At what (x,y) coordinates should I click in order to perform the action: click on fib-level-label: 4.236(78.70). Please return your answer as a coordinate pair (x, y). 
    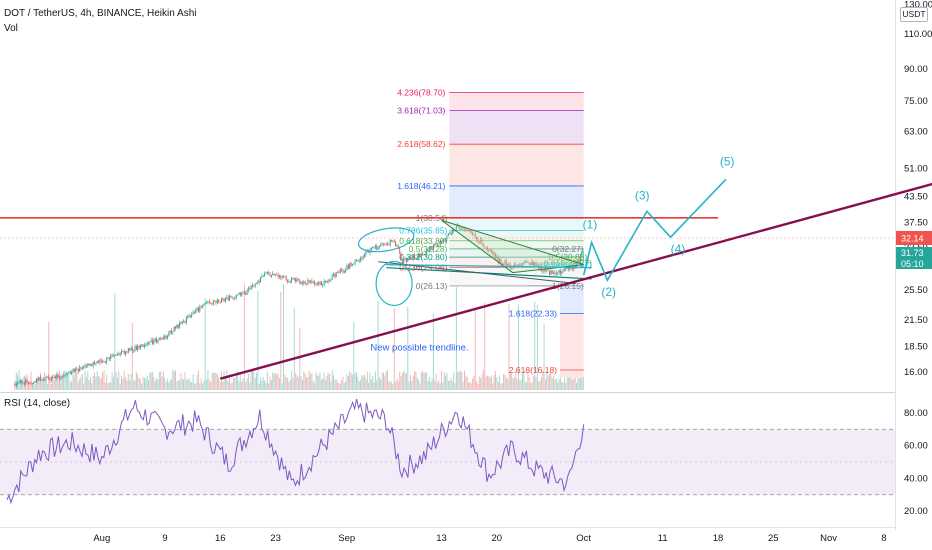
    Looking at the image, I should click on (421, 93).